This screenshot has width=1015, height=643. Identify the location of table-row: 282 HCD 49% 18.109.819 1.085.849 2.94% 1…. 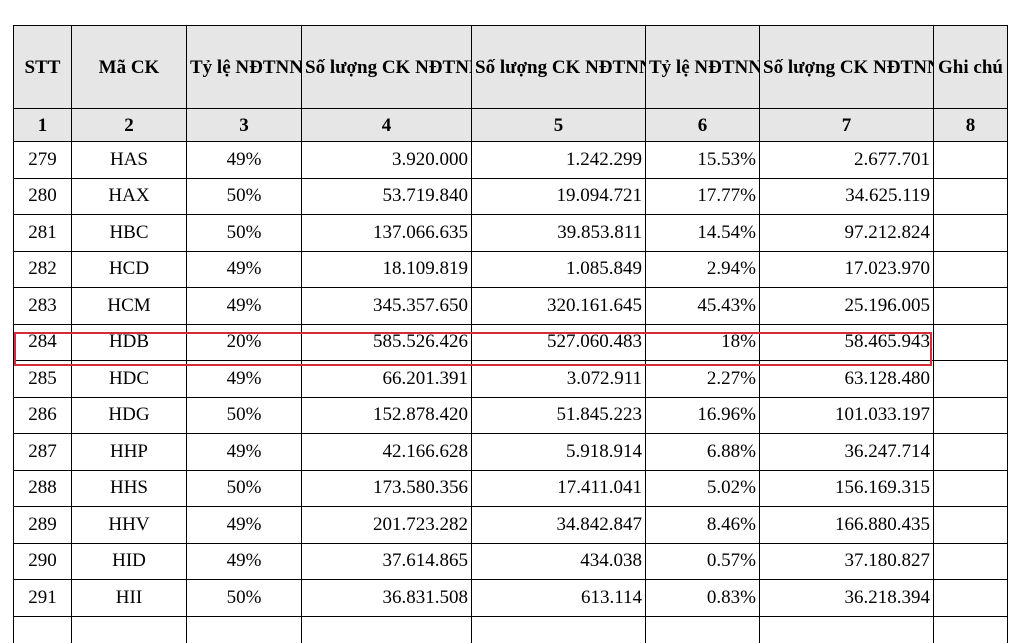
(510, 269).